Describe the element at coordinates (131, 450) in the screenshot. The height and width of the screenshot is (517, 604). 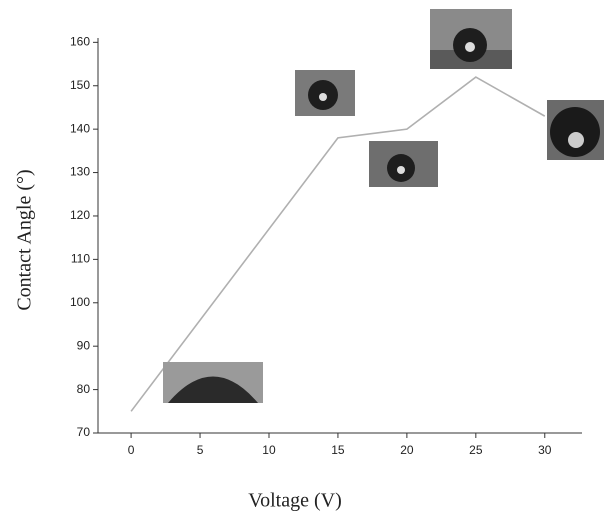
I see `x-tick-label: 0` at that location.